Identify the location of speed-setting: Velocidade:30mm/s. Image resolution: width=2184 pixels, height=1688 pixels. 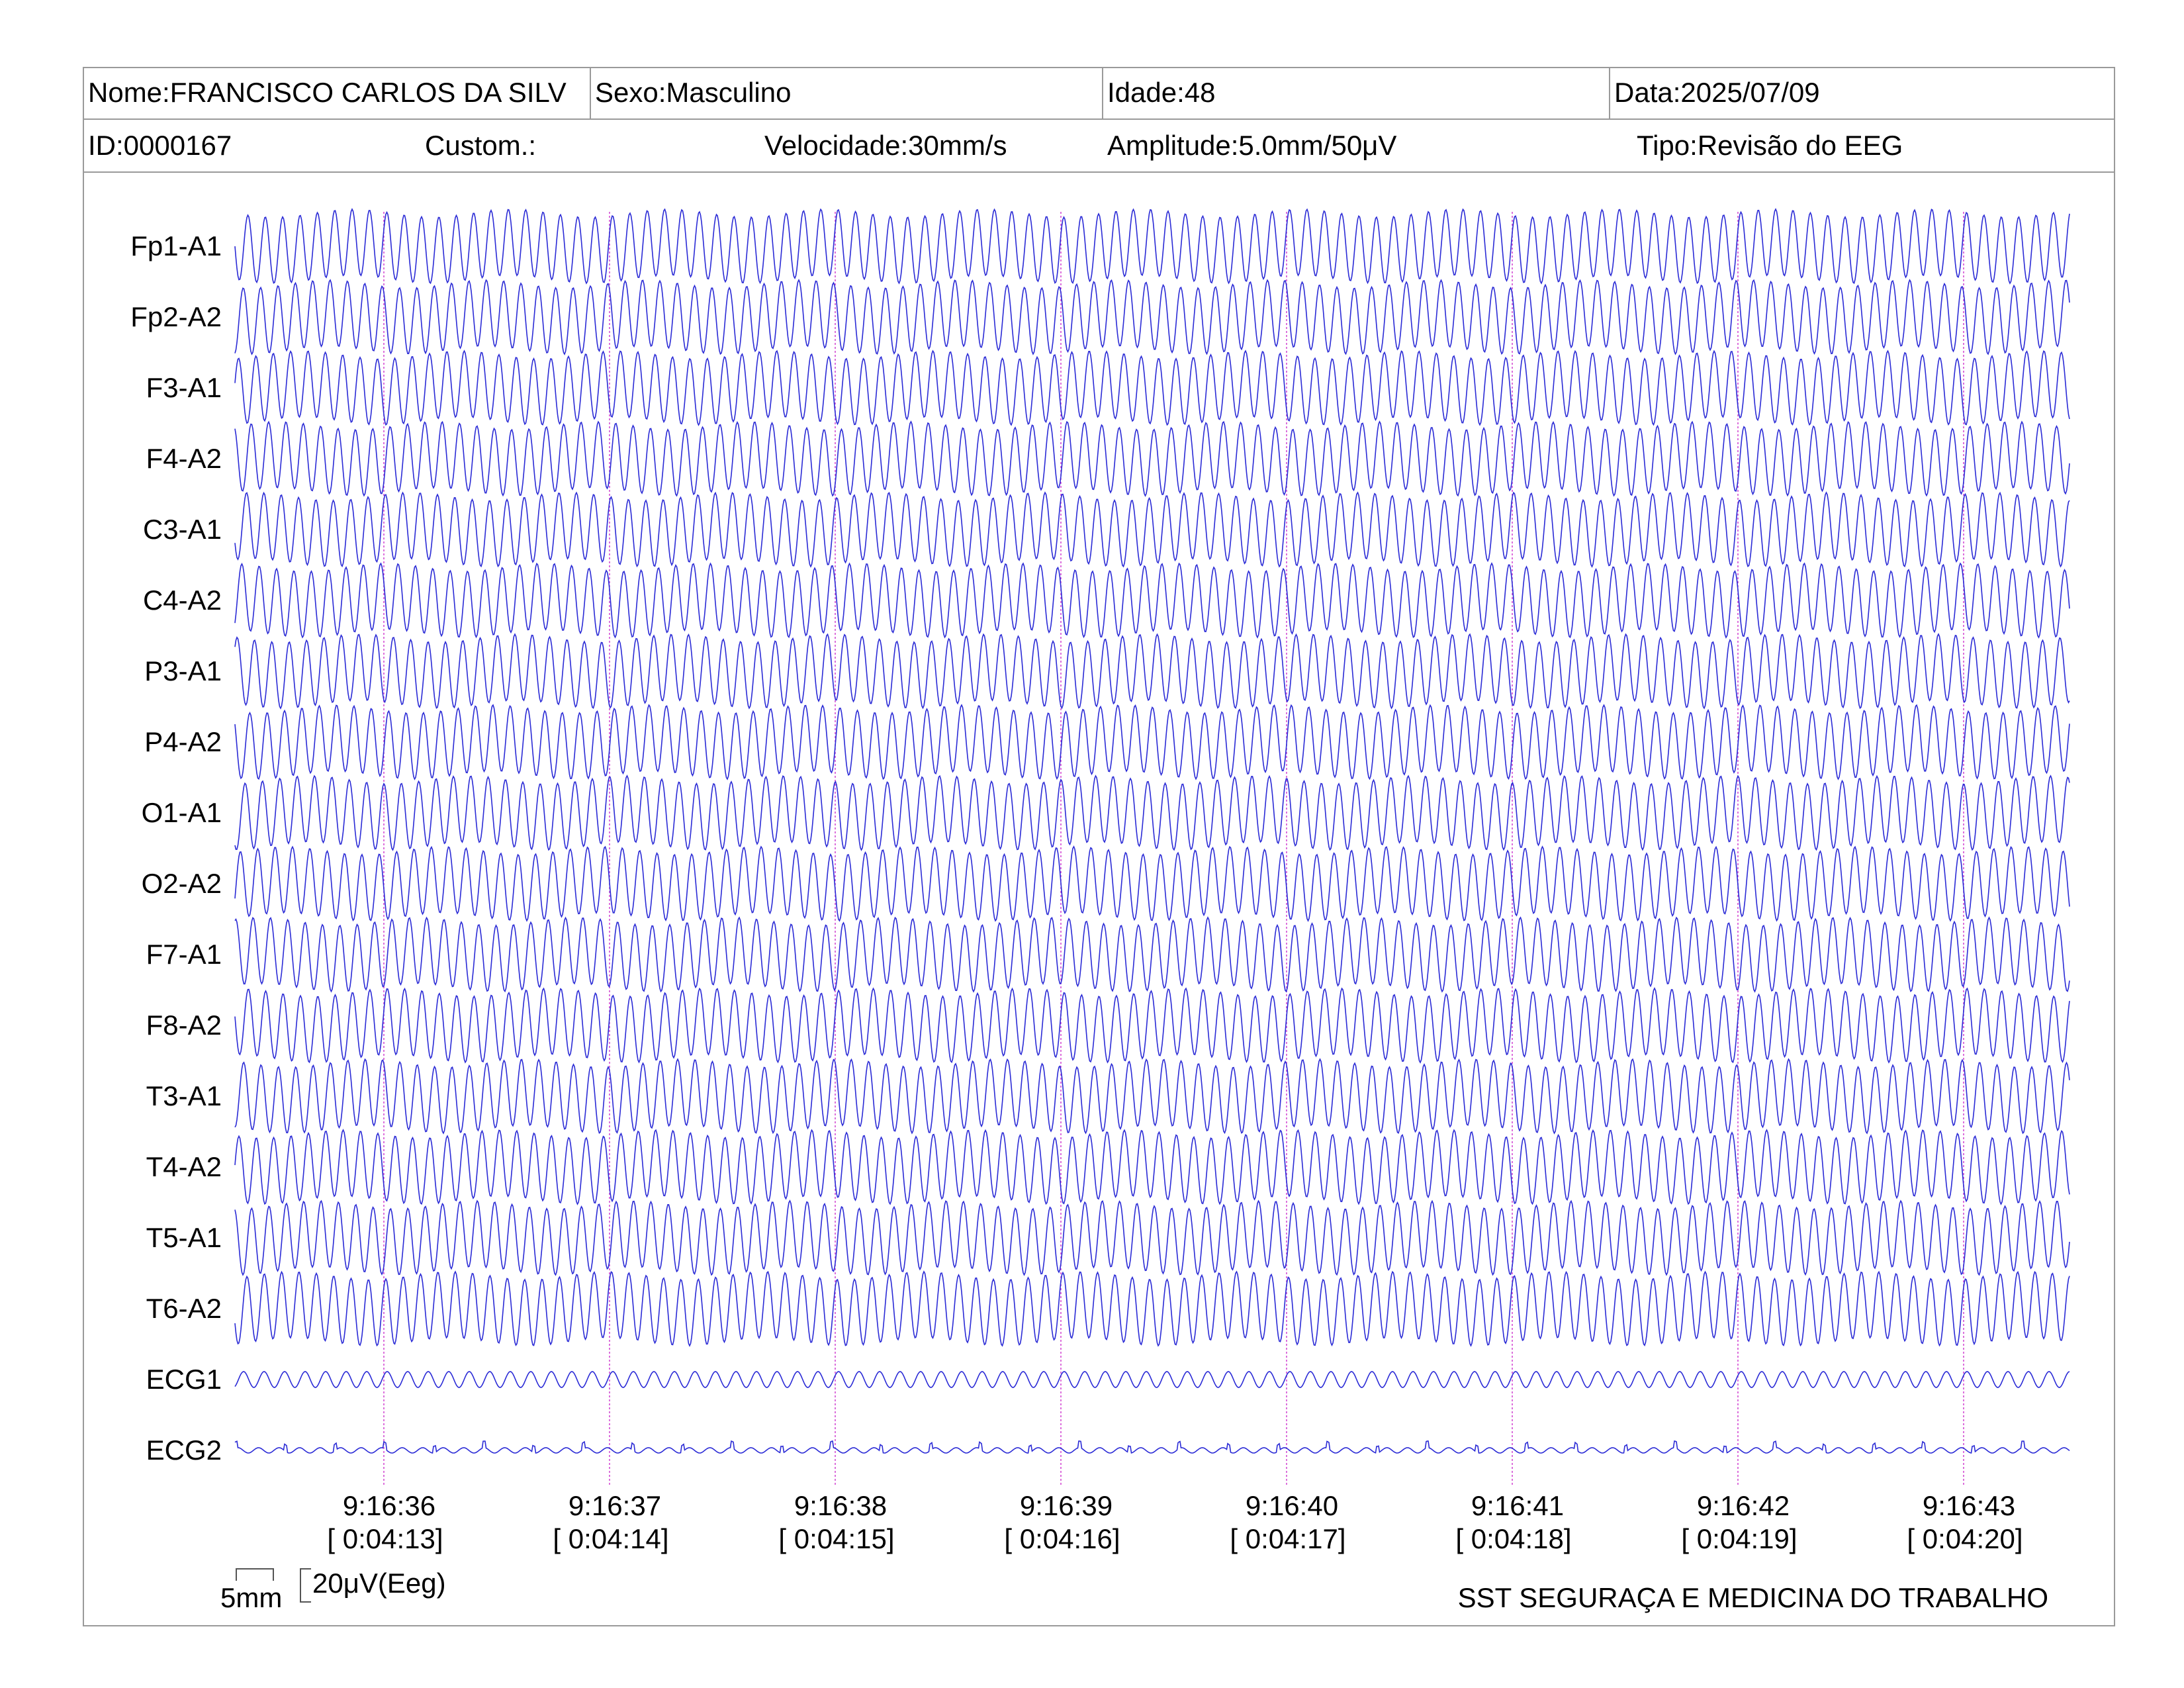
(886, 145).